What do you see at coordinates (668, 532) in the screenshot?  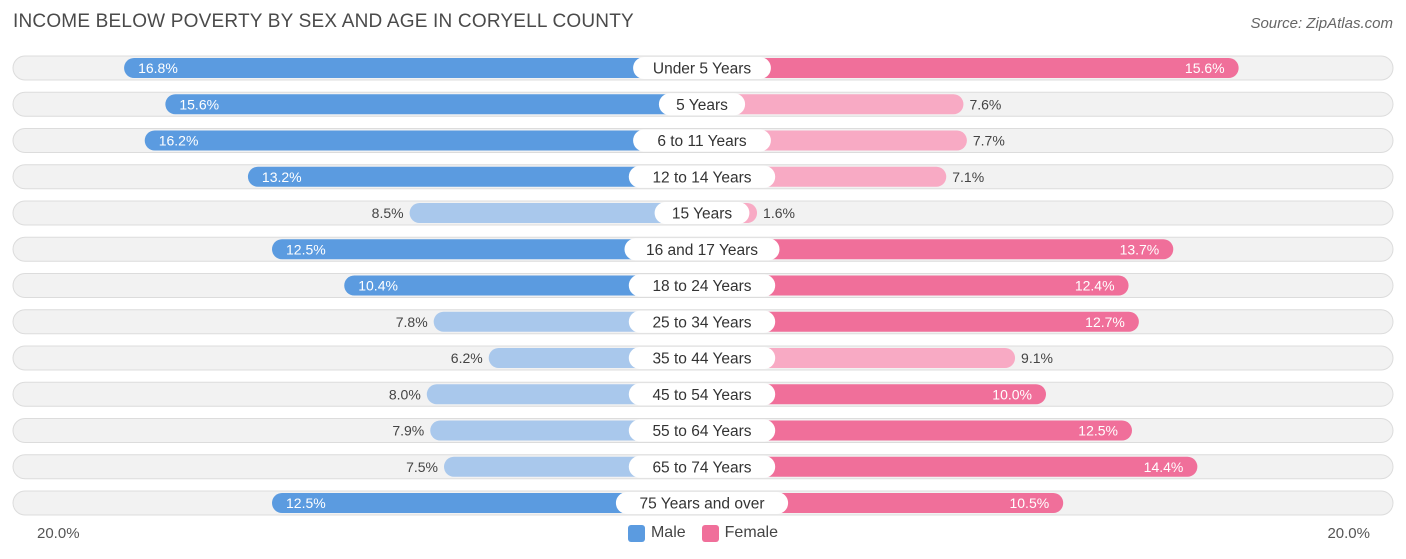 I see `legend-label-male: Male` at bounding box center [668, 532].